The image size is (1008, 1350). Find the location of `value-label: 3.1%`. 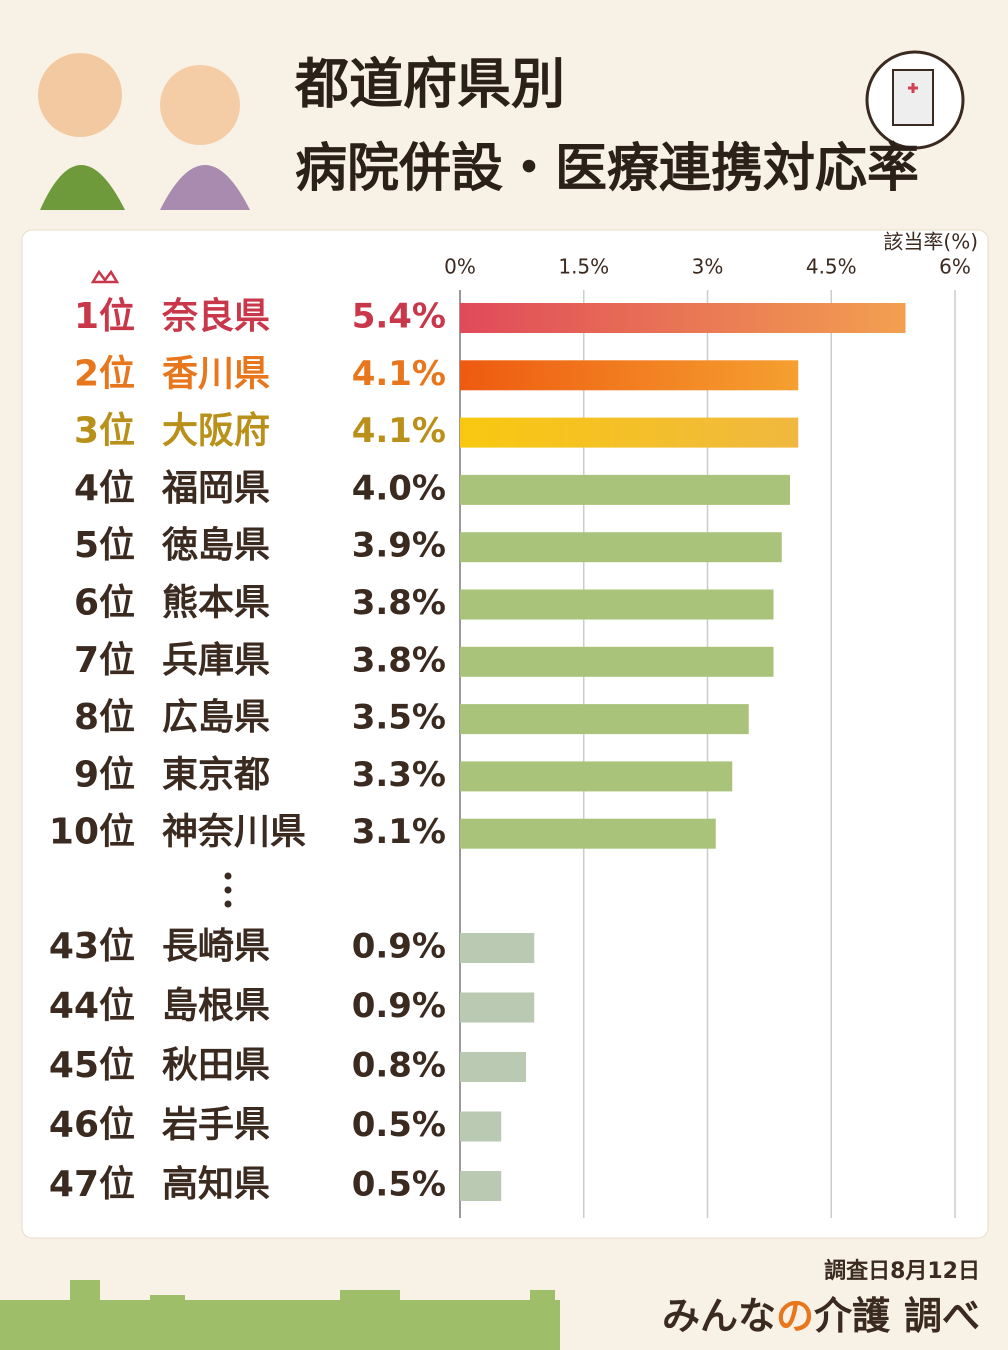

value-label: 3.1% is located at coordinates (399, 832).